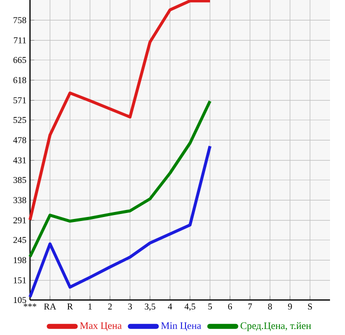 This screenshot has height=335, width=345. I want to click on y-tick-label: 571, so click(20, 100).